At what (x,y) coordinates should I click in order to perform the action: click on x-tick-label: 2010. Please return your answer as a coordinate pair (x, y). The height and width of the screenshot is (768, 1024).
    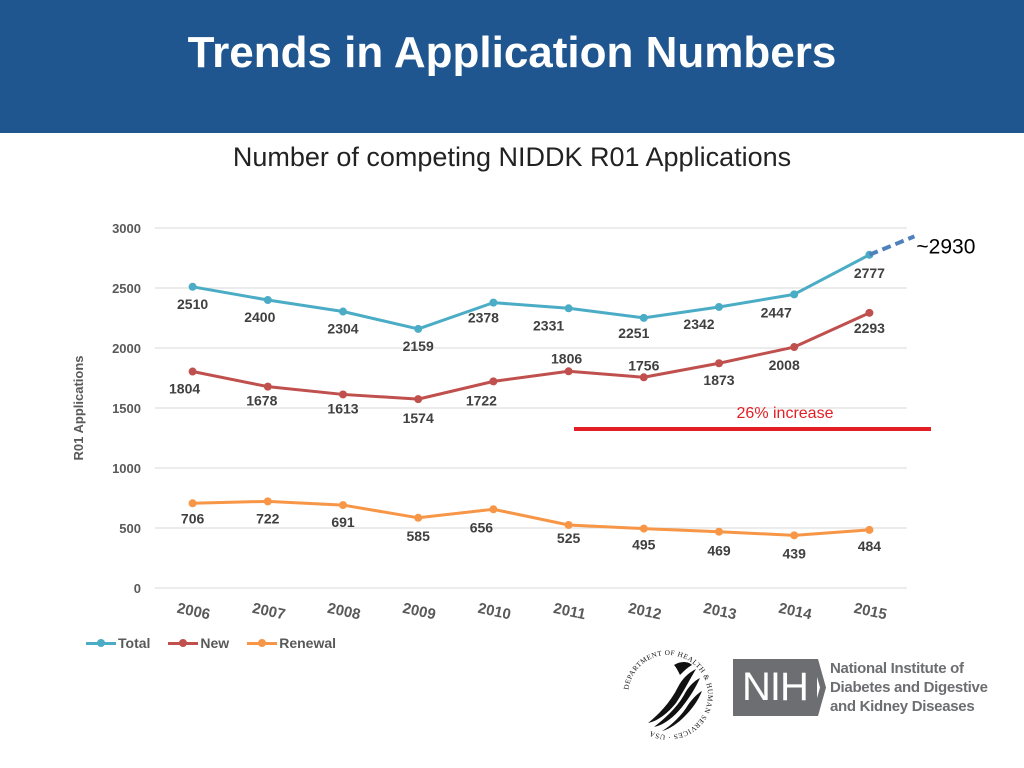
    Looking at the image, I should click on (494, 612).